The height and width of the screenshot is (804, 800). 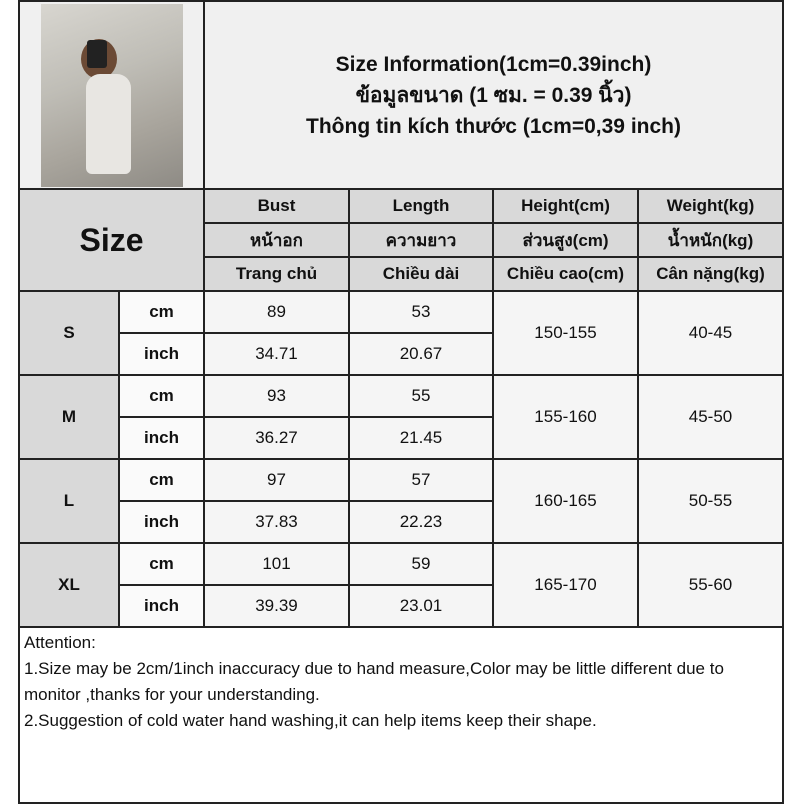 What do you see at coordinates (421, 480) in the screenshot?
I see `length-cm: 57` at bounding box center [421, 480].